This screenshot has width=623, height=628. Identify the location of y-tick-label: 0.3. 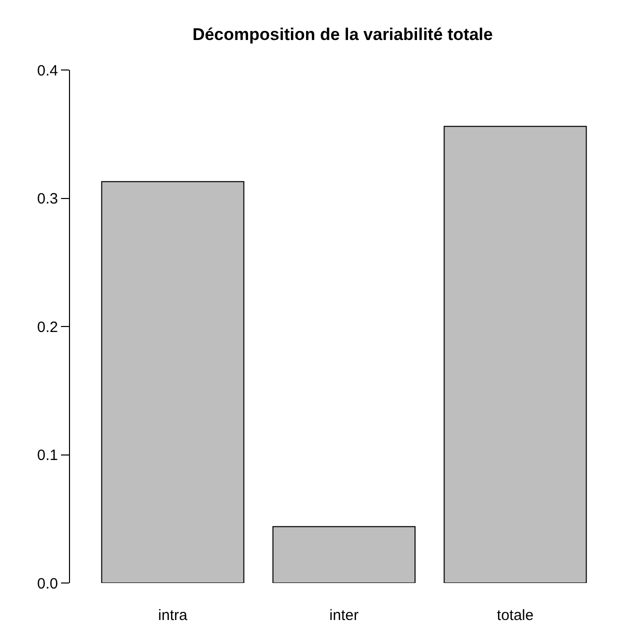
(47, 199).